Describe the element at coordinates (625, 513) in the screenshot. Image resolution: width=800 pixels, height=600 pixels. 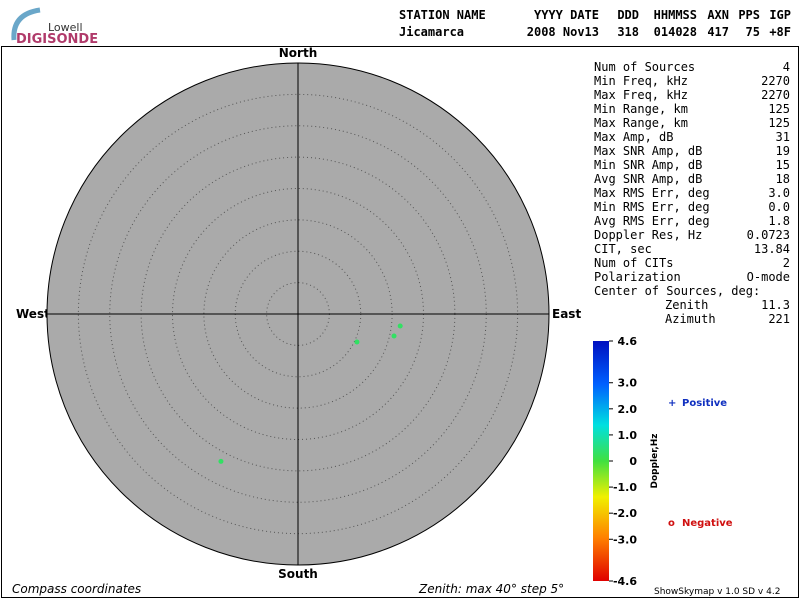
I see `colorbar-tick-label: -2.0` at that location.